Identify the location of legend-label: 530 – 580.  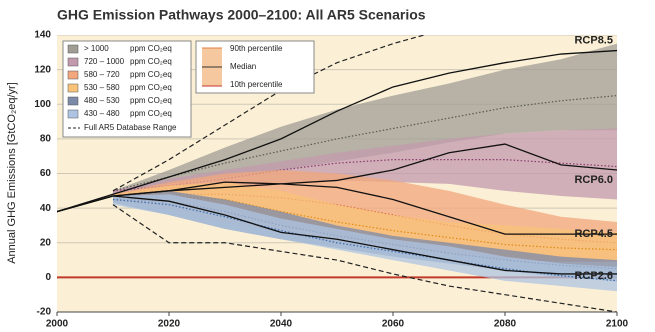
(102, 87).